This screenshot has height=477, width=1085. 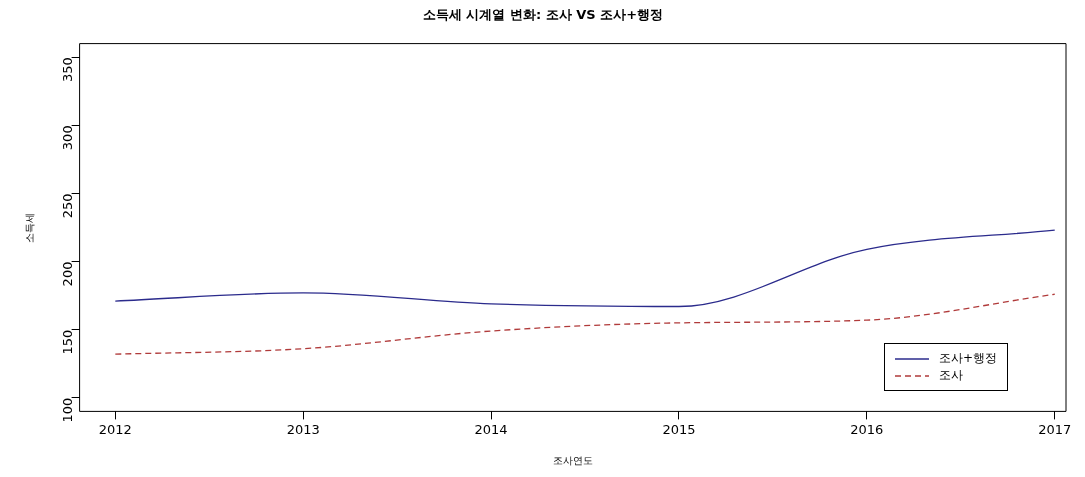 What do you see at coordinates (67, 410) in the screenshot?
I see `y-tick-label: 100` at bounding box center [67, 410].